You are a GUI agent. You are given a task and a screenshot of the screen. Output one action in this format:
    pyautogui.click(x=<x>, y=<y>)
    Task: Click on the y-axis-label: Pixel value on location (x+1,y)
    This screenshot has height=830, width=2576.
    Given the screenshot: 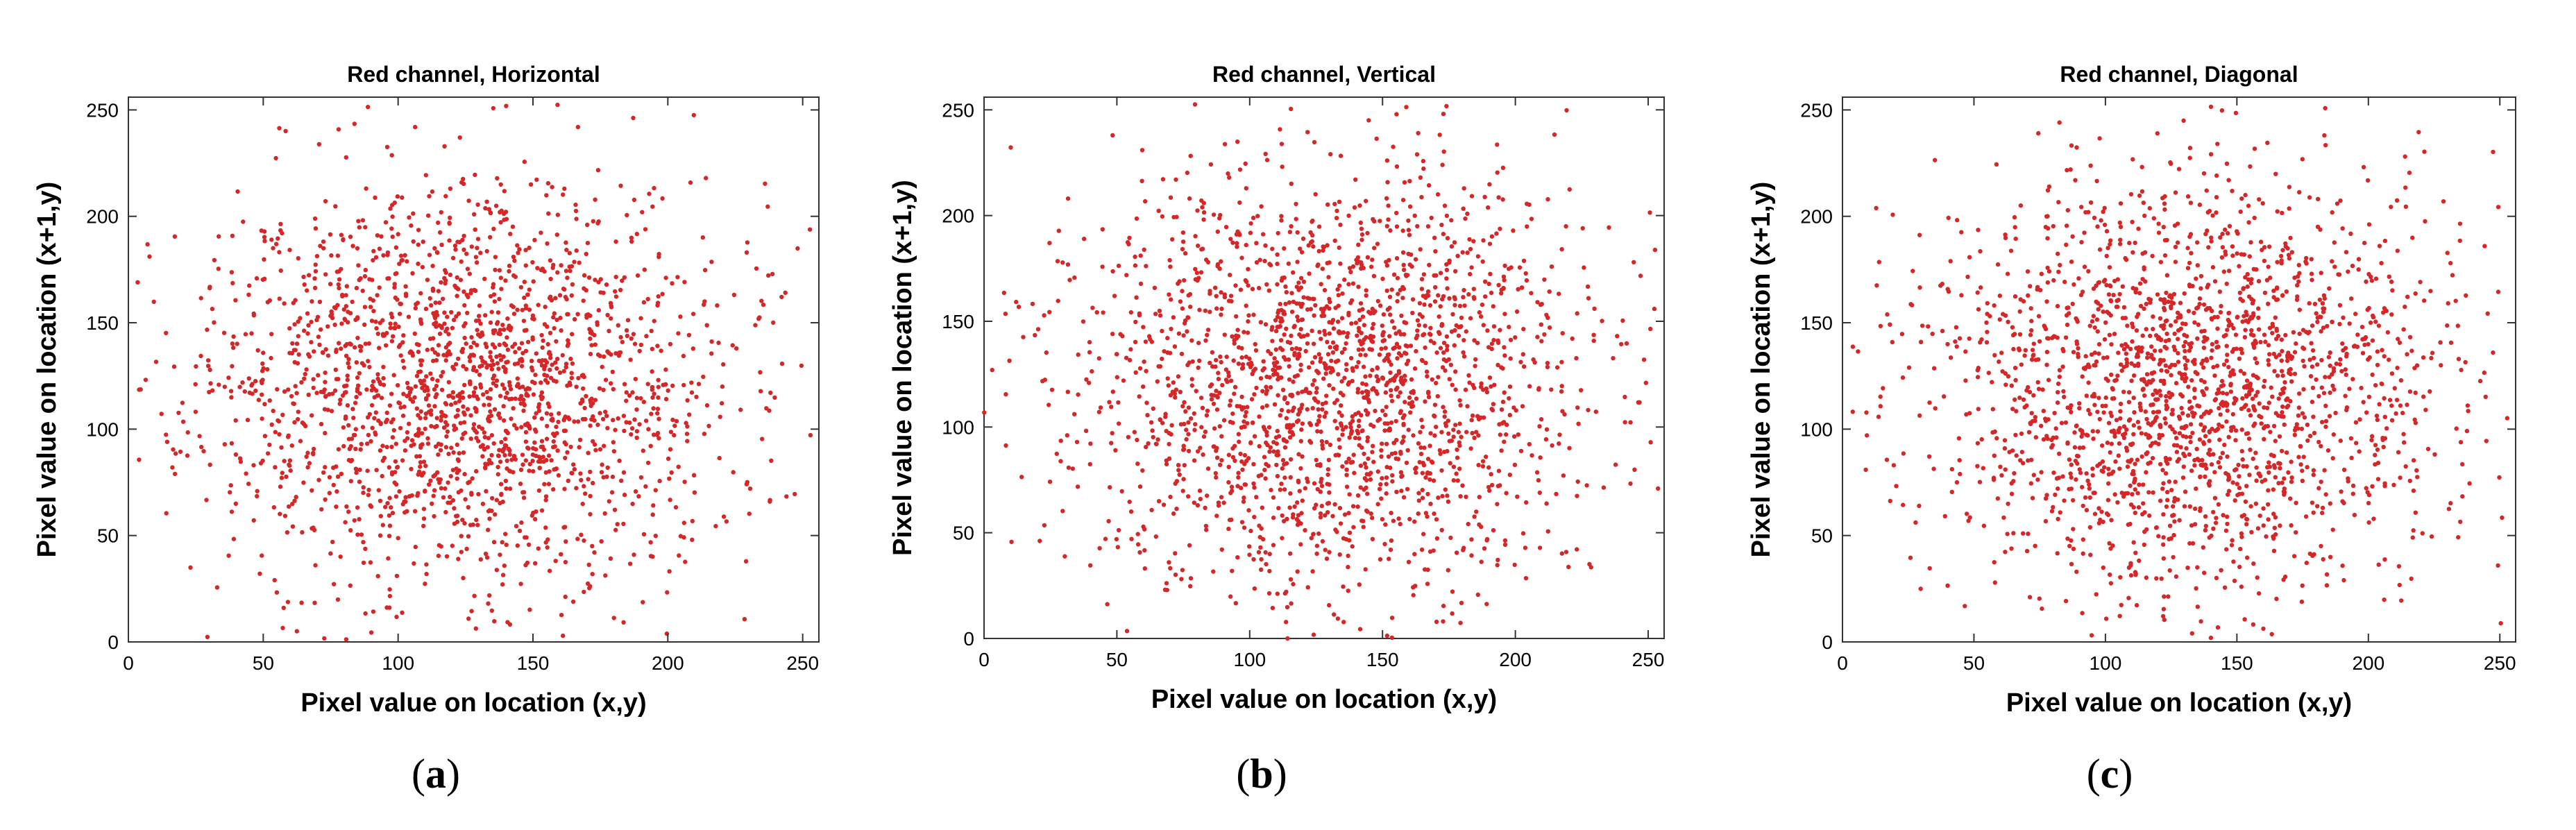 What is the action you would take?
    pyautogui.click(x=48, y=370)
    